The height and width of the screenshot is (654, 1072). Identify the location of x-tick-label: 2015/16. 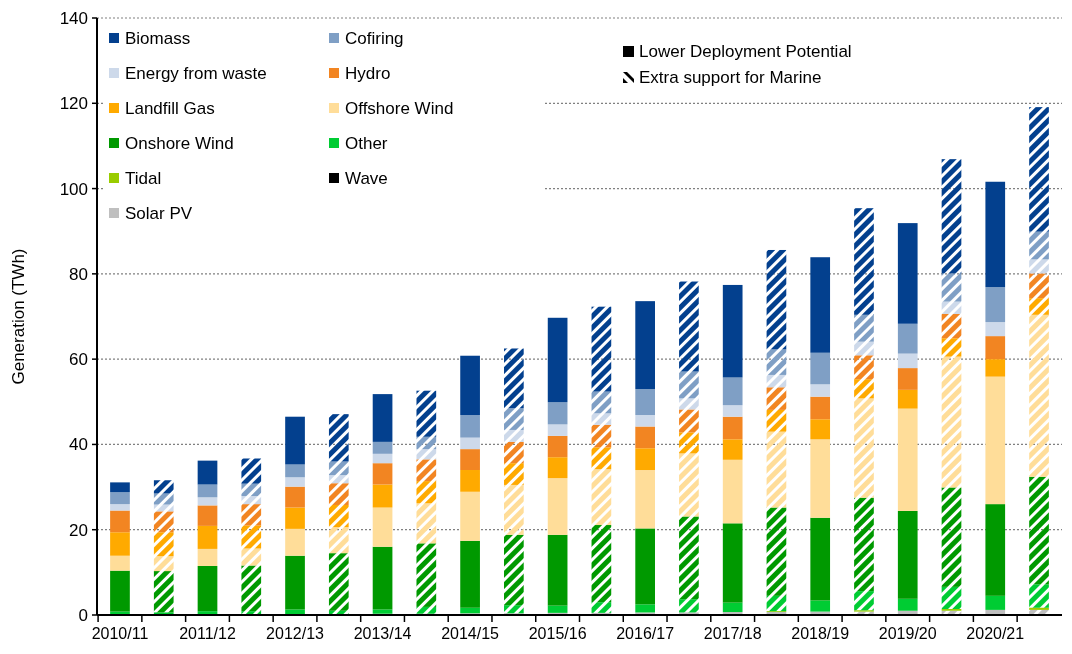
(557, 633).